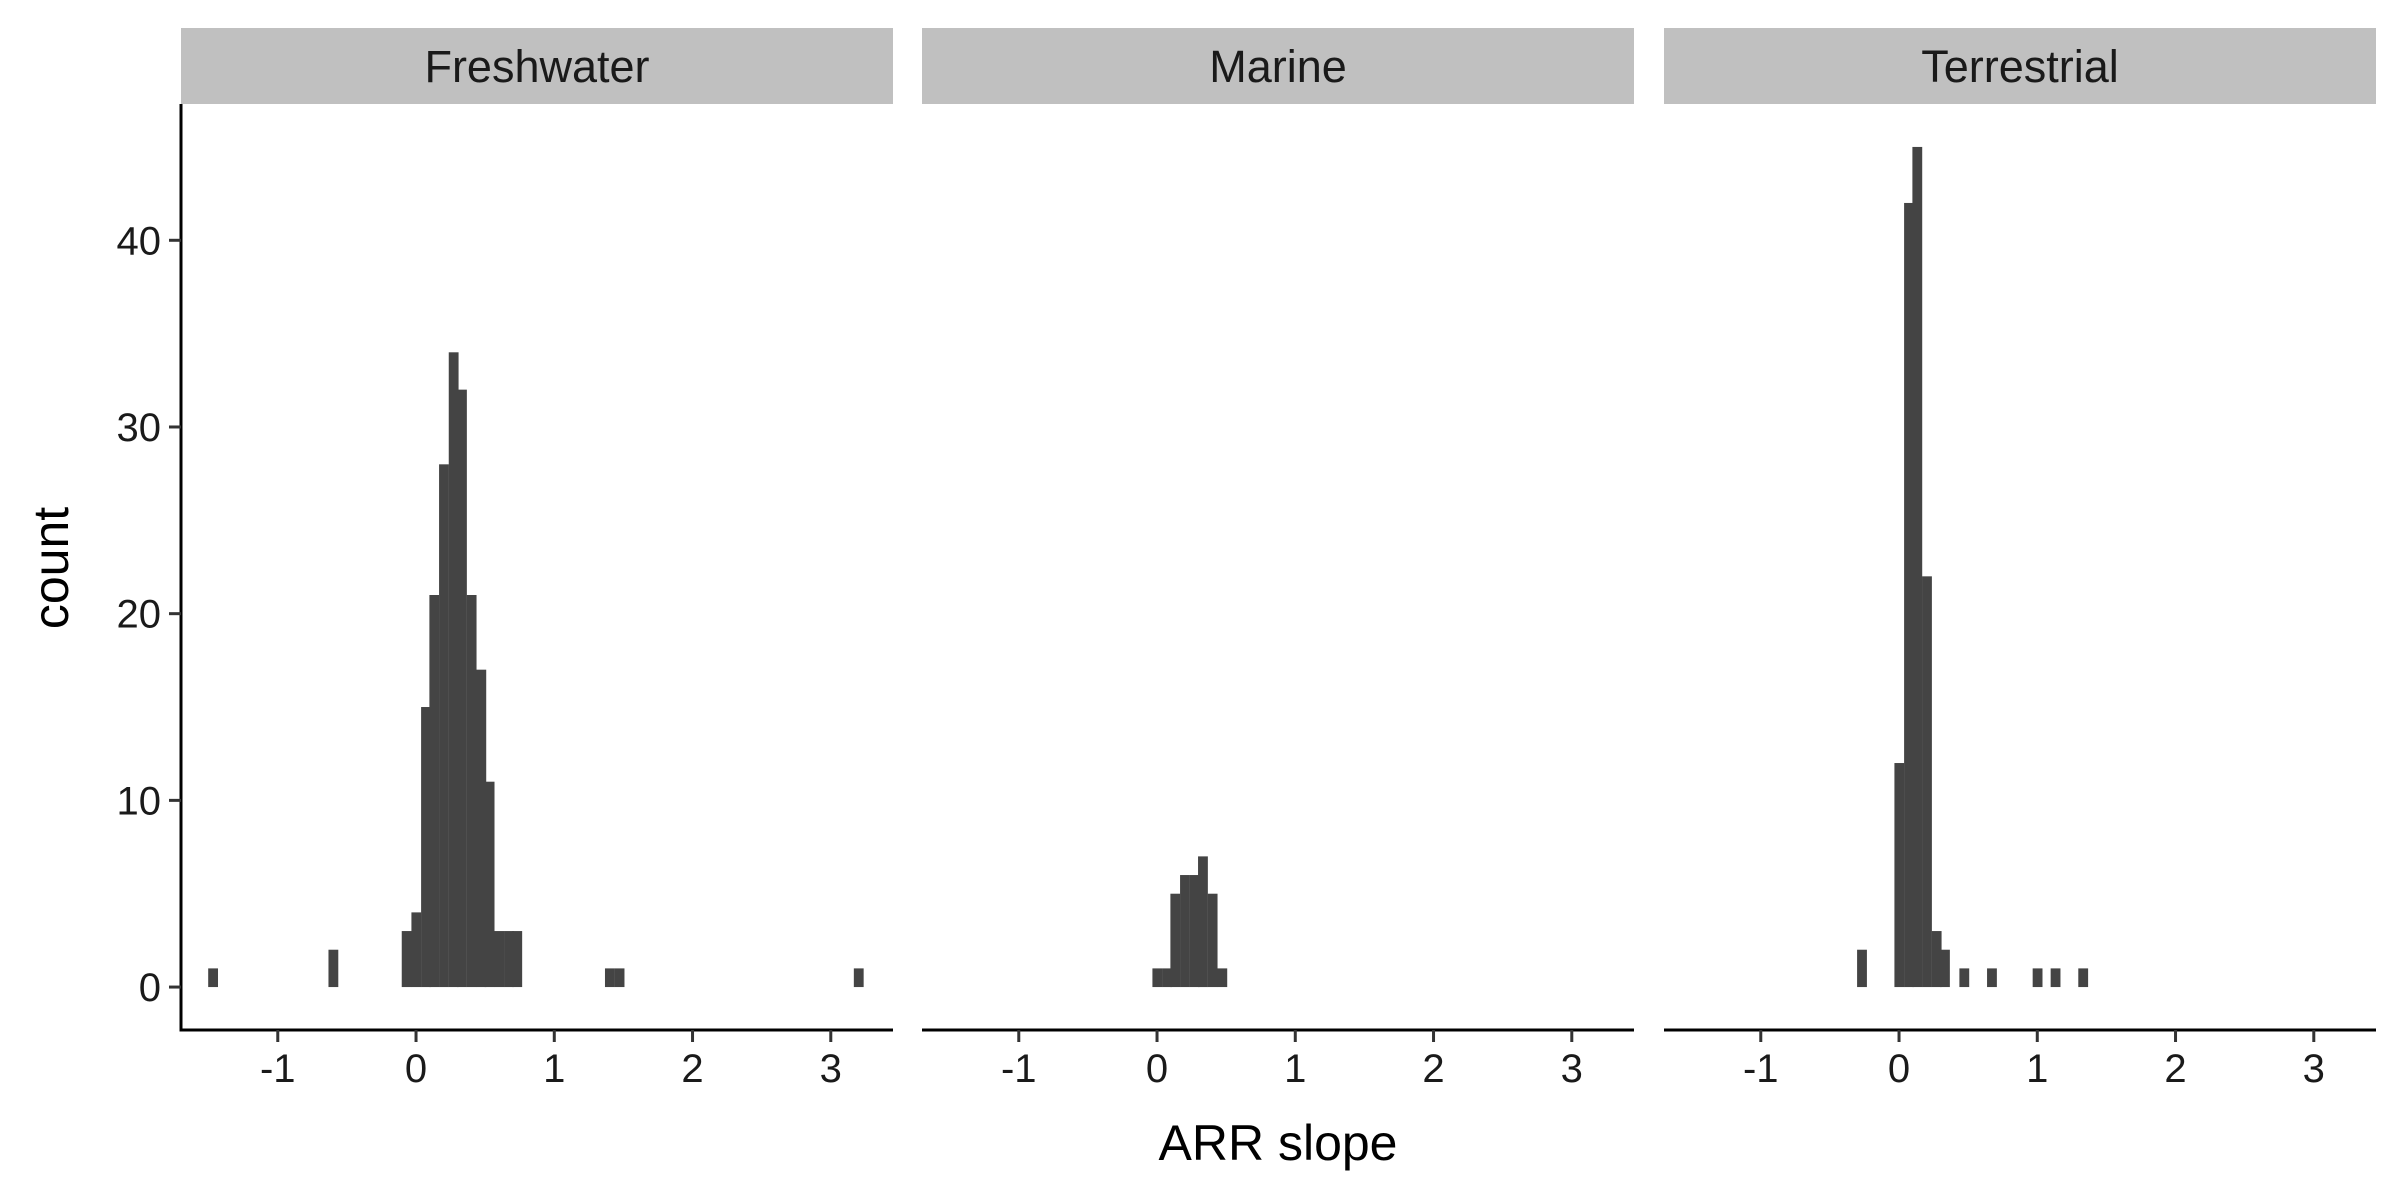  Describe the element at coordinates (2175, 1069) in the screenshot. I see `x-tick-label-terrestrial: 2` at that location.